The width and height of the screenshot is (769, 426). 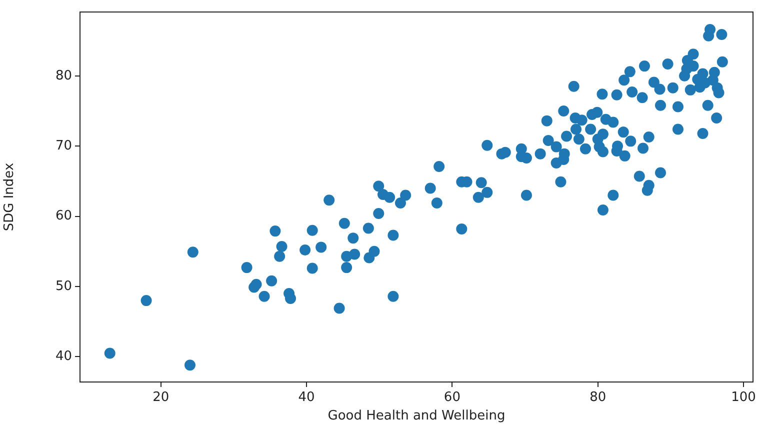 I want to click on x-tick-label: 100, so click(x=743, y=398).